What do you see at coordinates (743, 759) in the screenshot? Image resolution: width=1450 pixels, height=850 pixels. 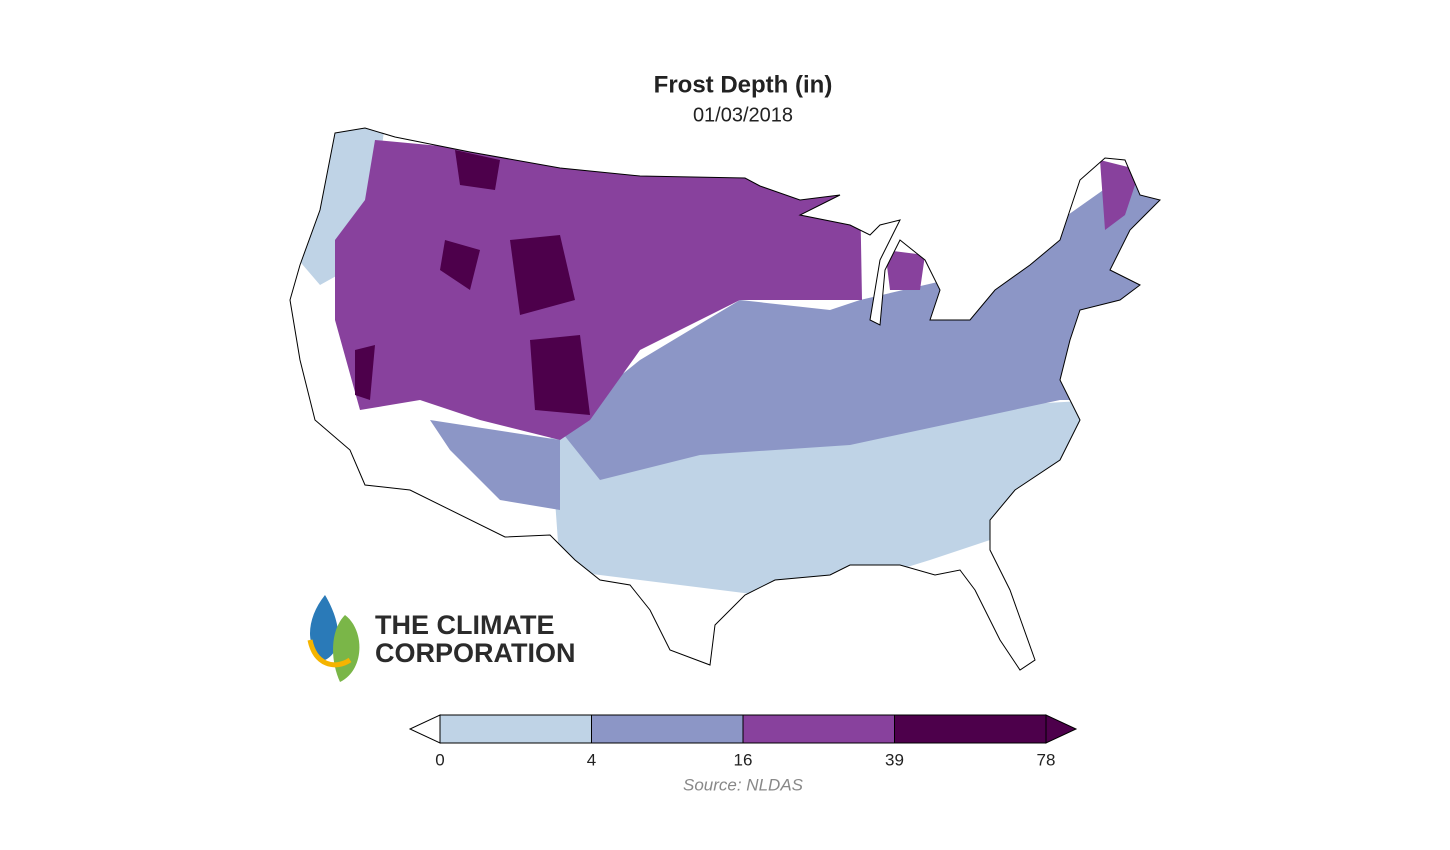 I see `colorbar-tick-label: 16` at bounding box center [743, 759].